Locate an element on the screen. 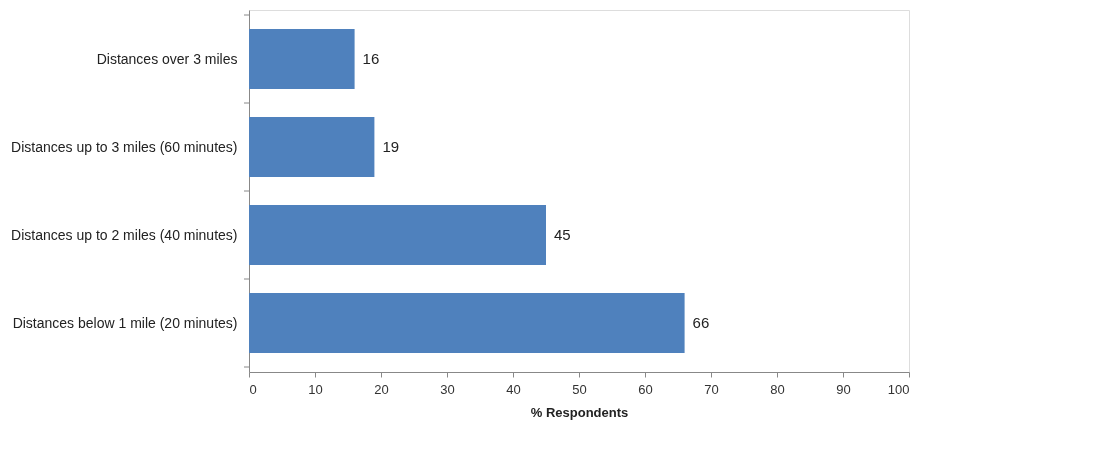 The height and width of the screenshot is (463, 1115). data-label: 19 is located at coordinates (391, 146).